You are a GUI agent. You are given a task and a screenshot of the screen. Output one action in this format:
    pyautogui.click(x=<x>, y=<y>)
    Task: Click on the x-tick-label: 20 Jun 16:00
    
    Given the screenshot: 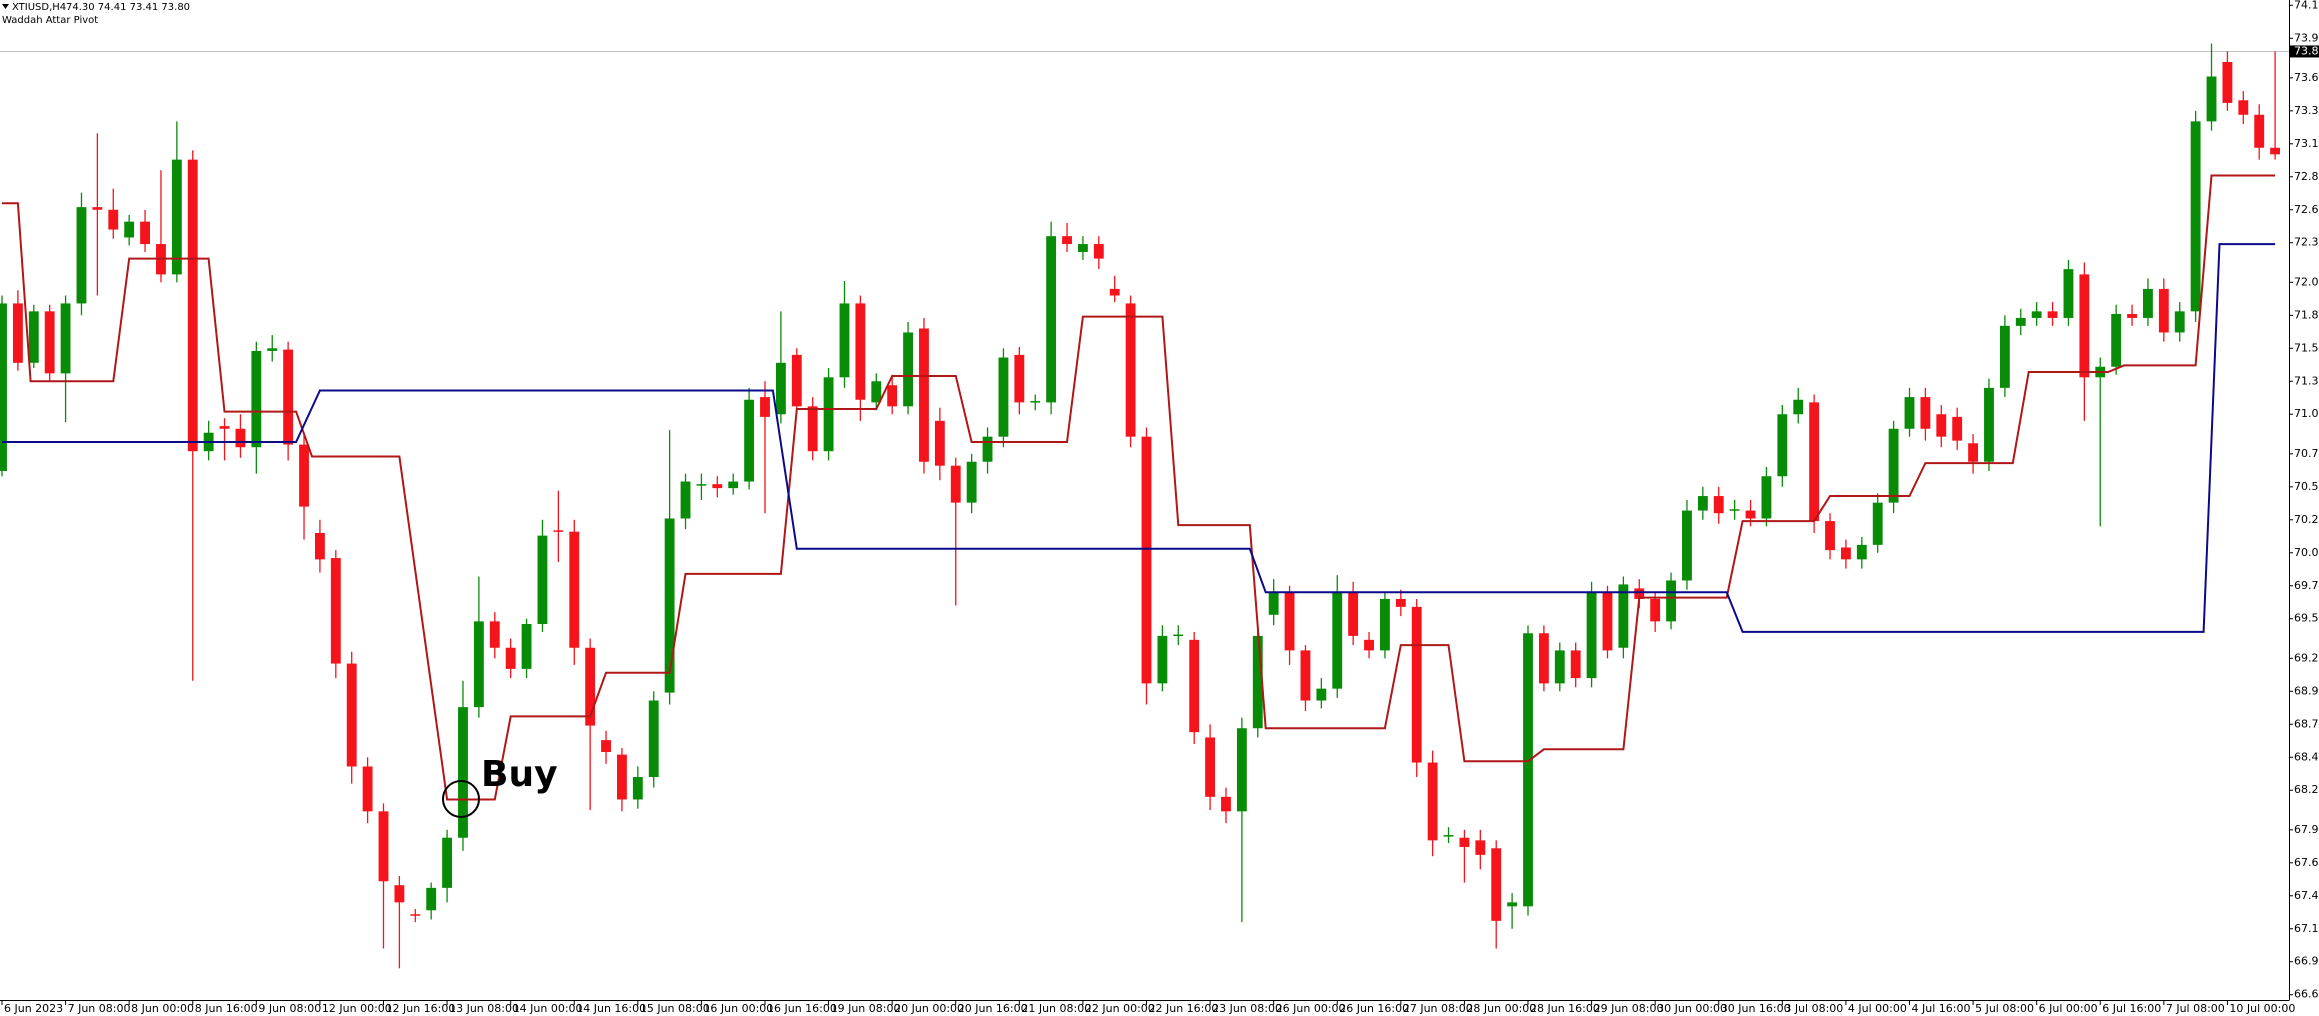 What is the action you would take?
    pyautogui.click(x=993, y=1008)
    